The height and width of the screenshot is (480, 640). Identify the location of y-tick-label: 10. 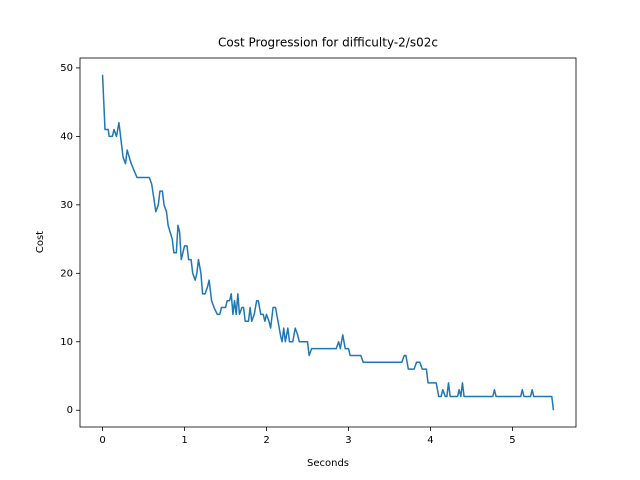
(66, 342).